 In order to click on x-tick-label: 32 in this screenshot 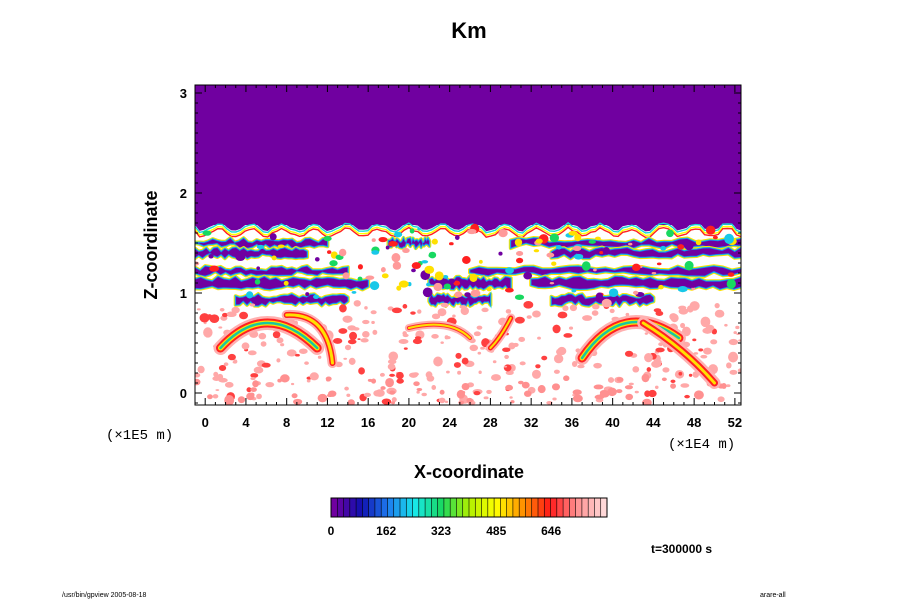, I will do `click(531, 422)`.